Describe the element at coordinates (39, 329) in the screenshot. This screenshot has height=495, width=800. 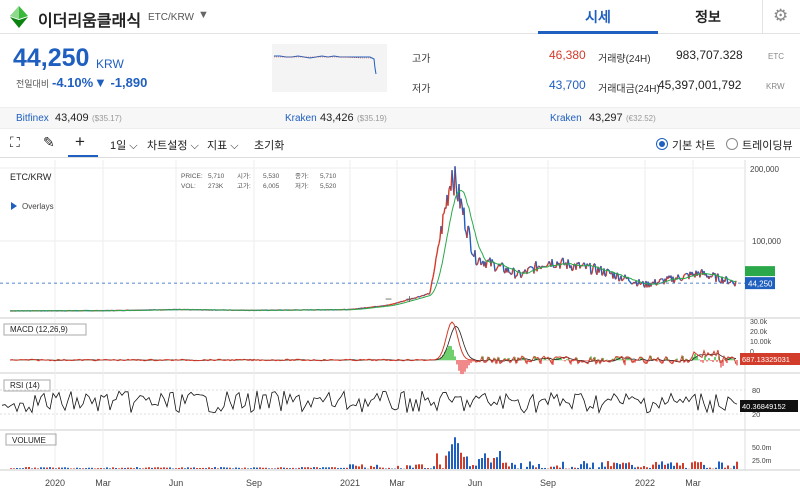
I see `macd-label: MACD (12,26,9)` at that location.